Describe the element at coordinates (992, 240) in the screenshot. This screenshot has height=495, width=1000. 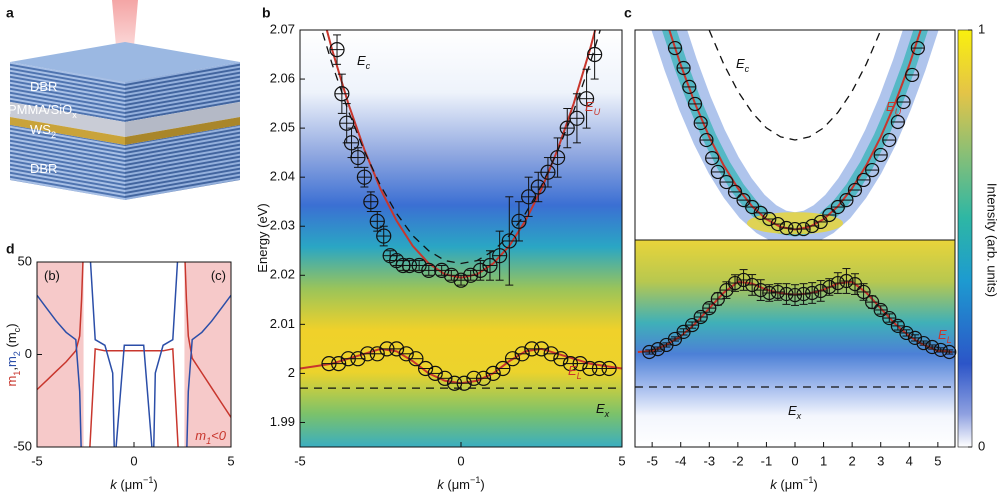
I see `colorbar-label: Intensity (arb. units)` at that location.